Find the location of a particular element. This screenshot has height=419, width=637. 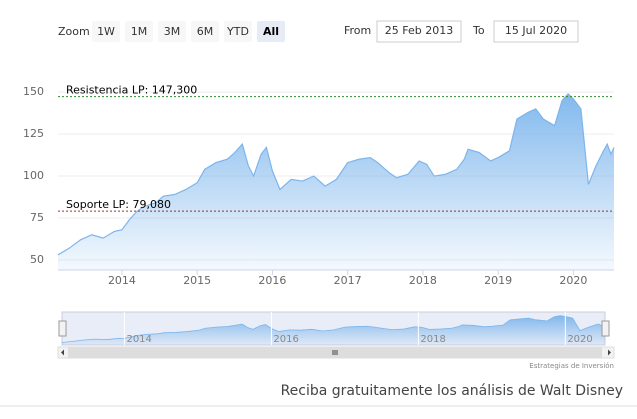

scrollbar-grip is located at coordinates (335, 352).